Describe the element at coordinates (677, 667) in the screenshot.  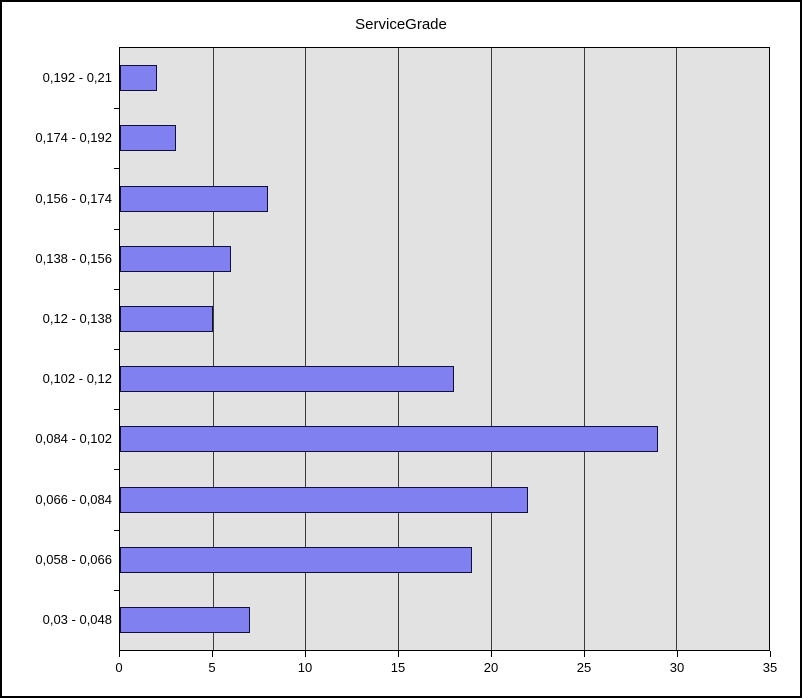
I see `x-axis-label-30: 30` at that location.